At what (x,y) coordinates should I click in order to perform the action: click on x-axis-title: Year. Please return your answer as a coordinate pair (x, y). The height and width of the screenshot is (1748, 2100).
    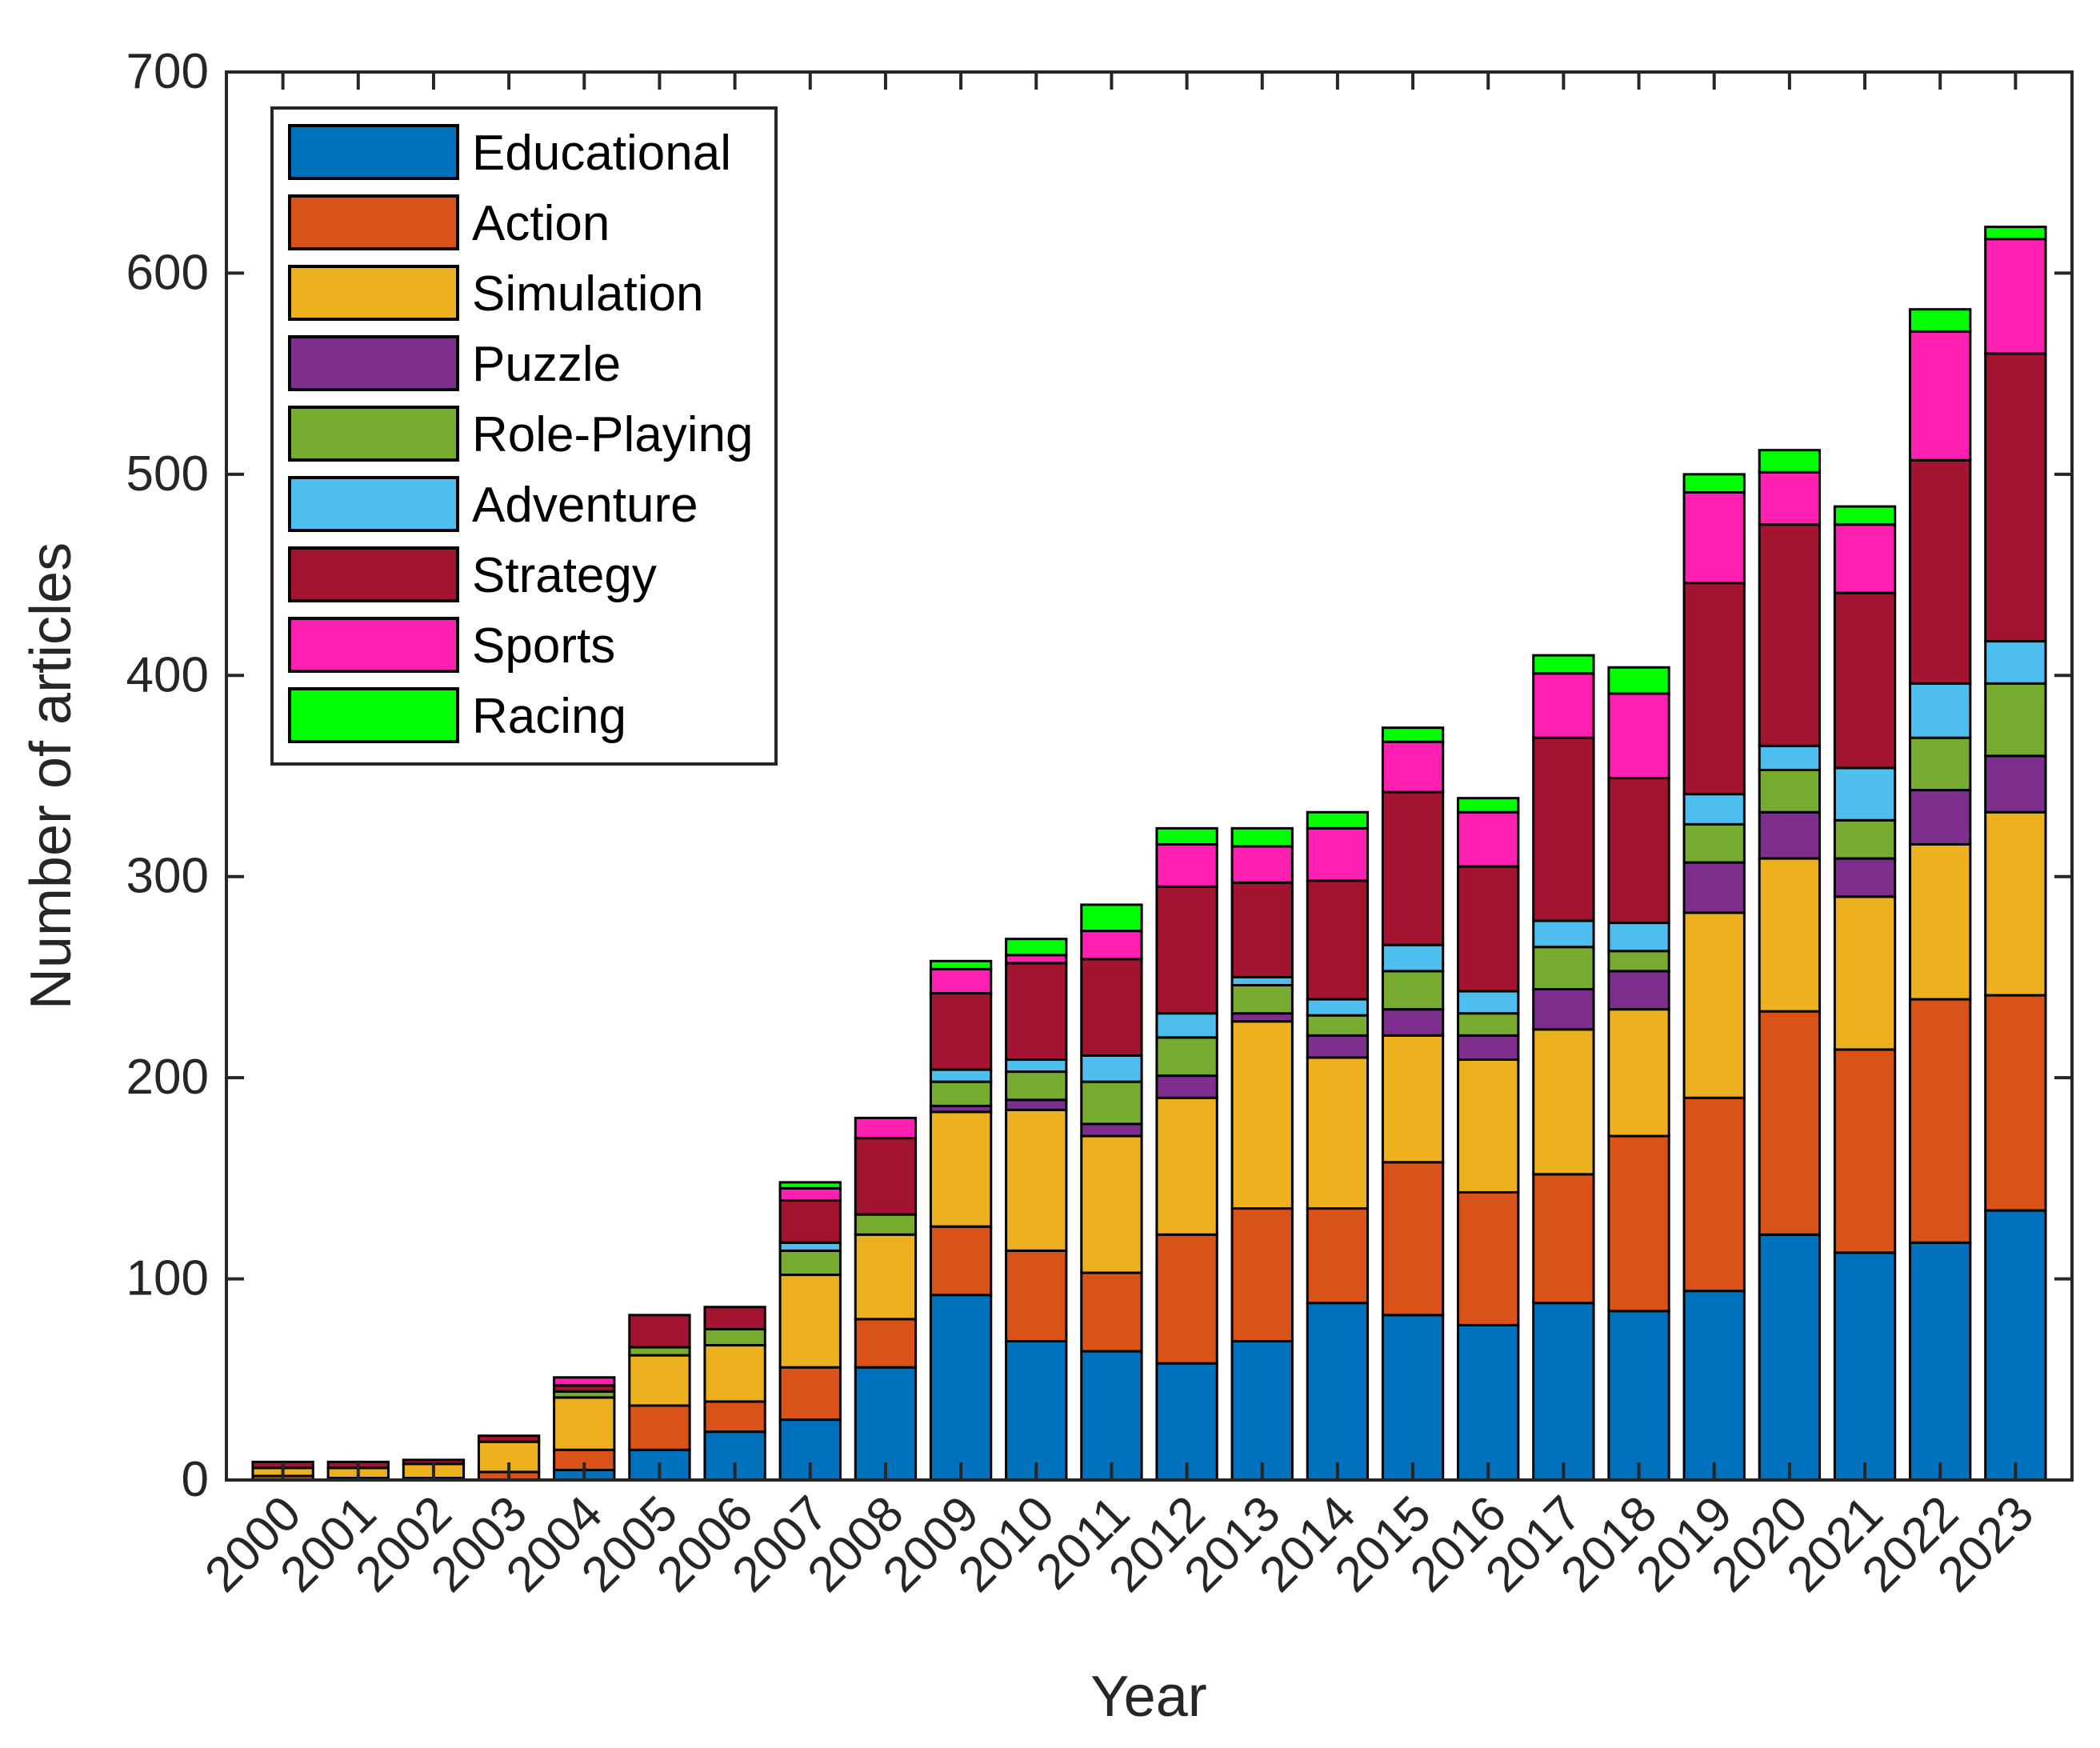
    Looking at the image, I should click on (1148, 1697).